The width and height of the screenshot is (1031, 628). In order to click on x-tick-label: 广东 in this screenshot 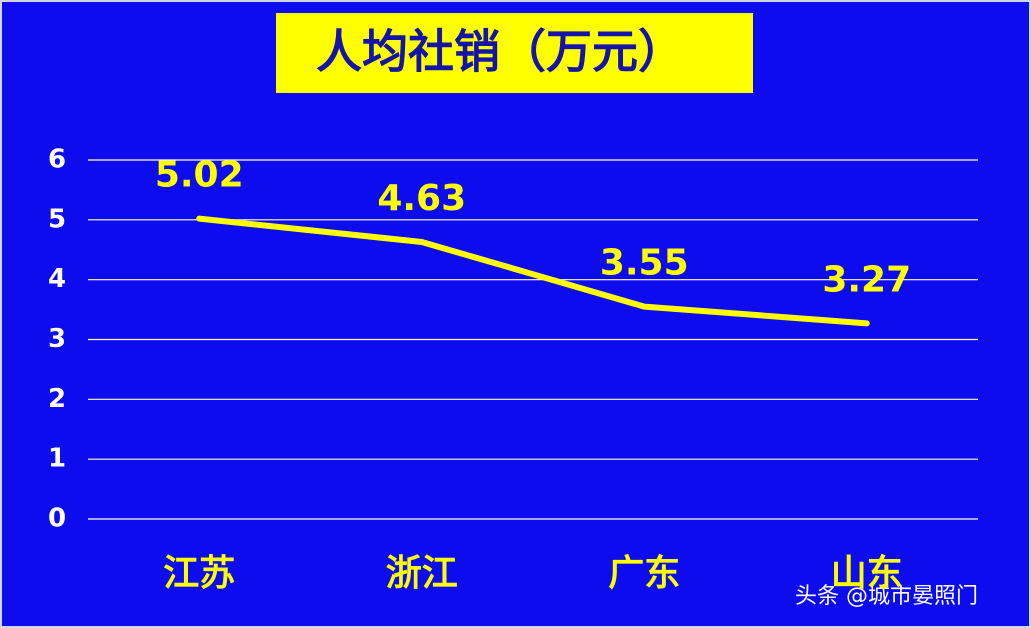, I will do `click(644, 573)`.